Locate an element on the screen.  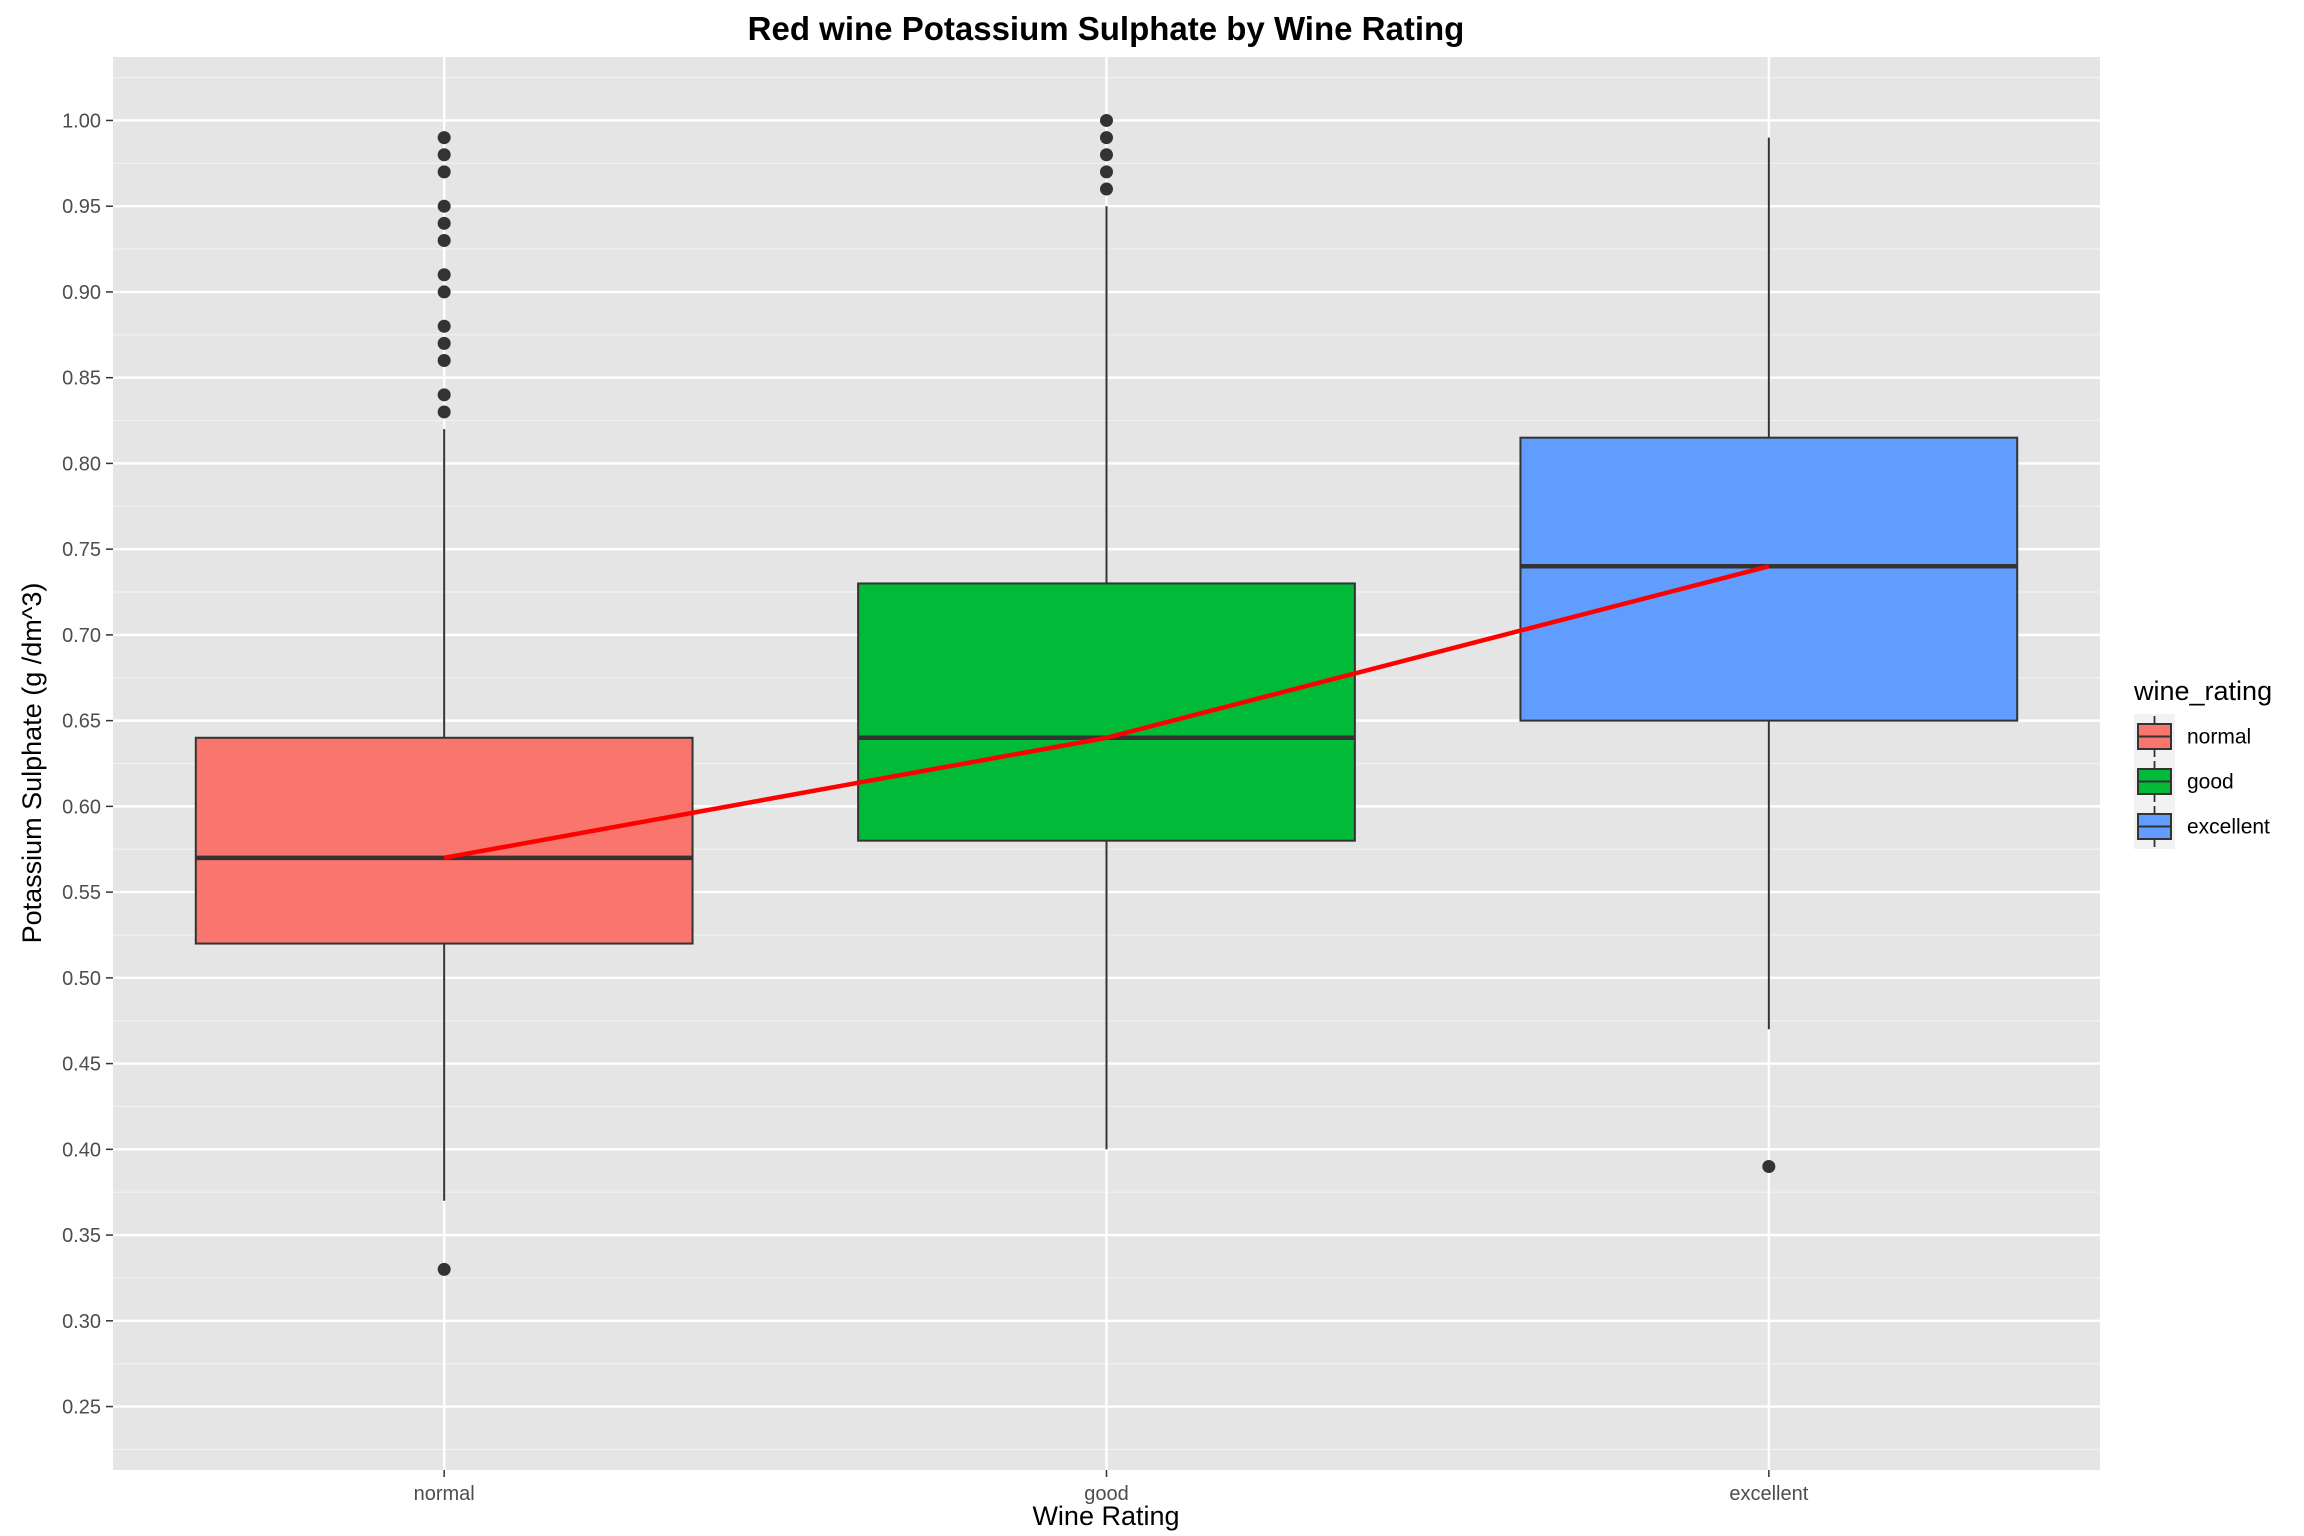
y-tick-label: 0.70 is located at coordinates (81, 636).